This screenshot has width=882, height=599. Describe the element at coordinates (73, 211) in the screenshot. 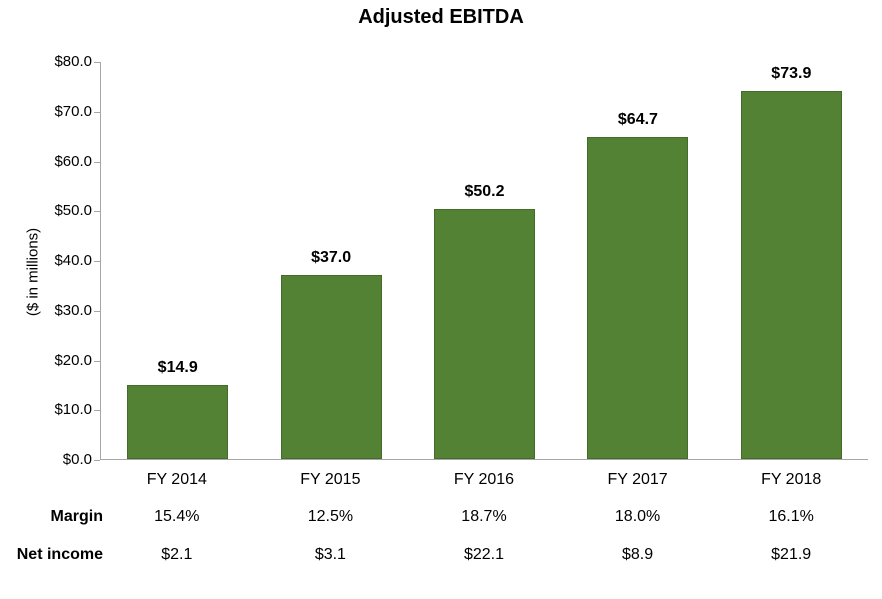

I see `y-tick-label: $50.0` at that location.